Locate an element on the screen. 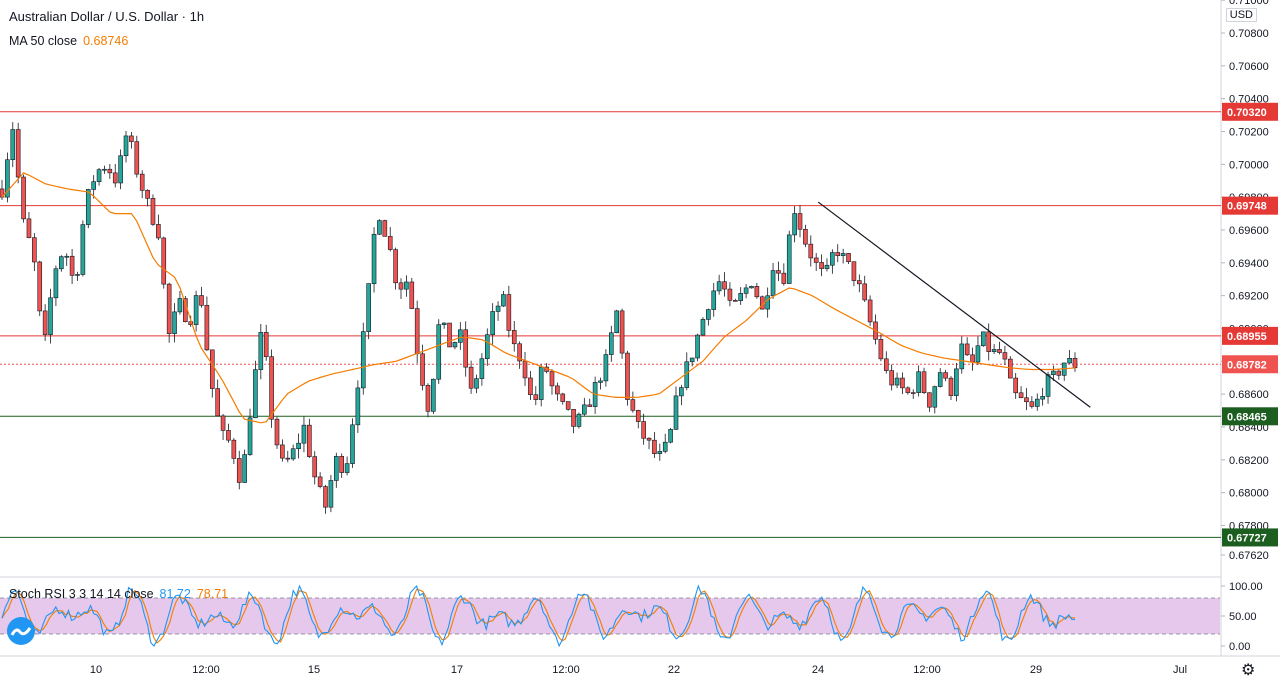 Image resolution: width=1280 pixels, height=685 pixels. tradingview-logo-icon is located at coordinates (21, 631).